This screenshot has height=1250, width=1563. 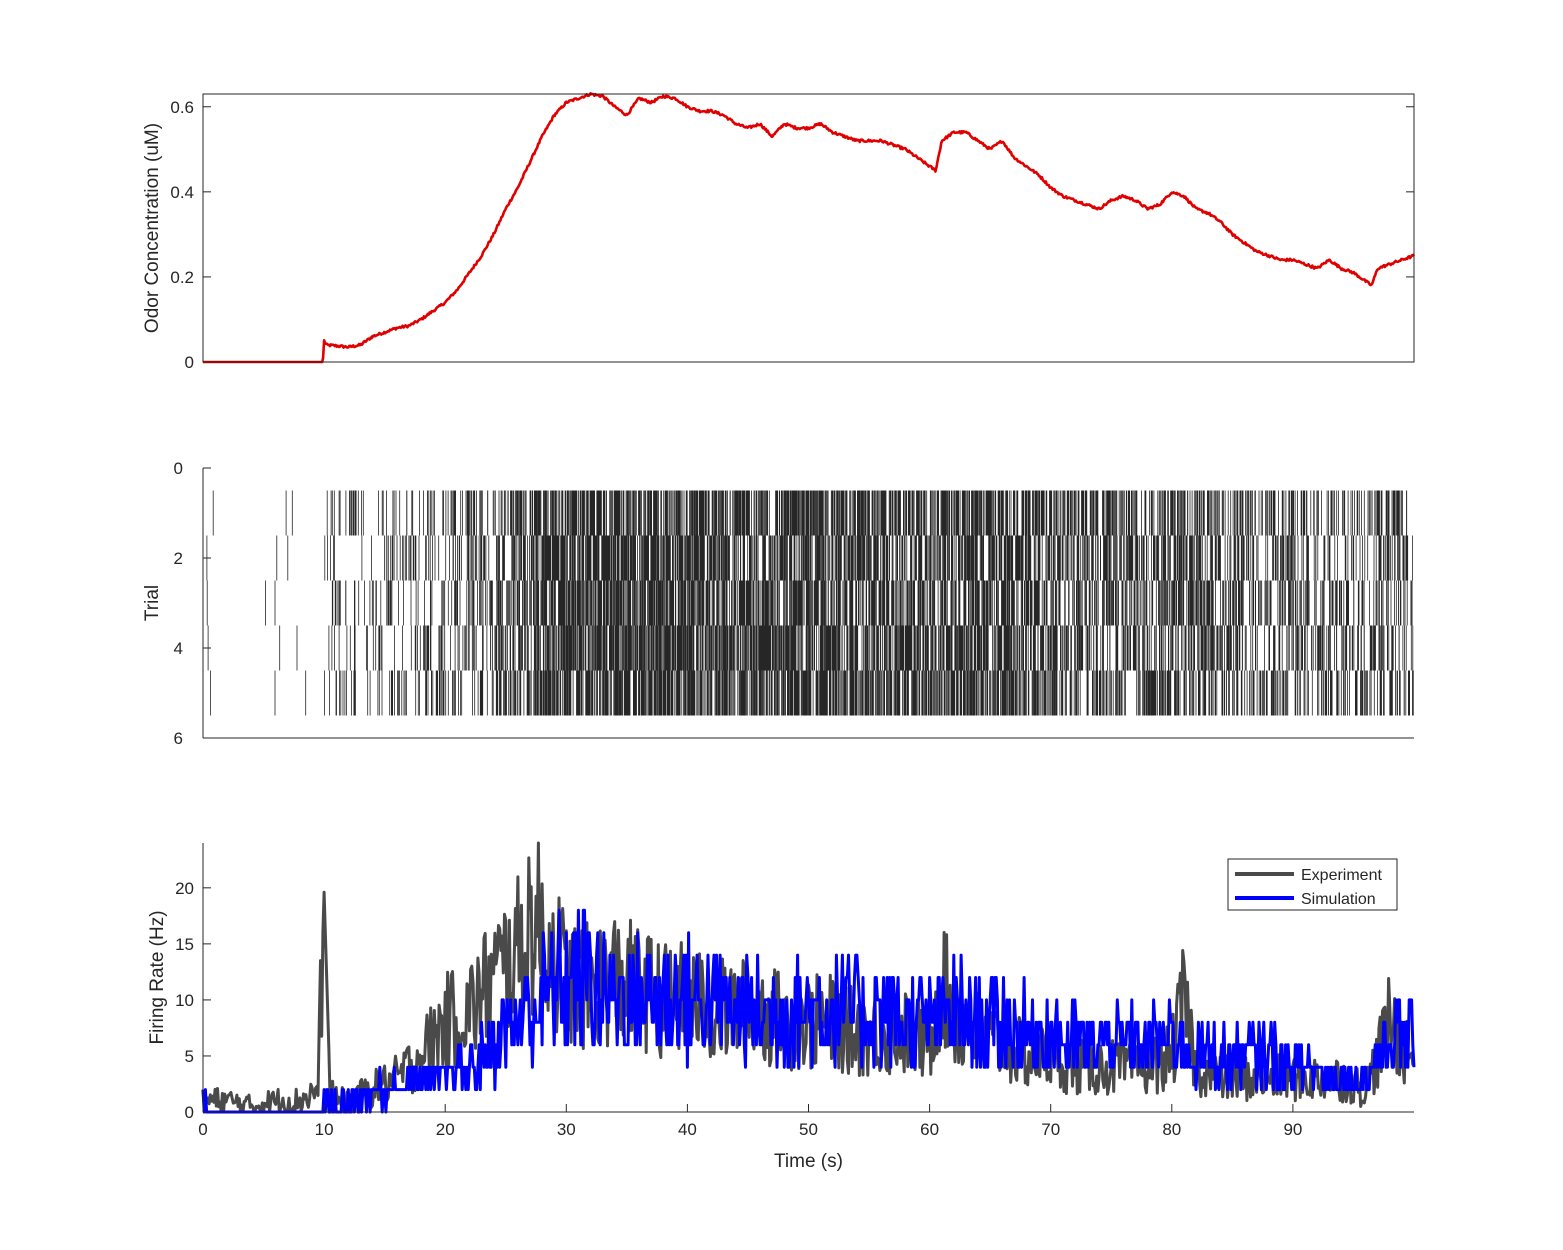 I want to click on raster-y-tick-label: 4, so click(x=178, y=648).